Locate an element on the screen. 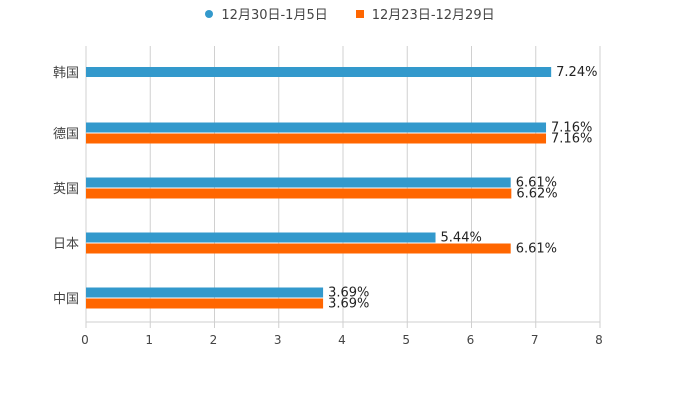  legend-label-series-2: 12月23日-12月29日 is located at coordinates (433, 15).